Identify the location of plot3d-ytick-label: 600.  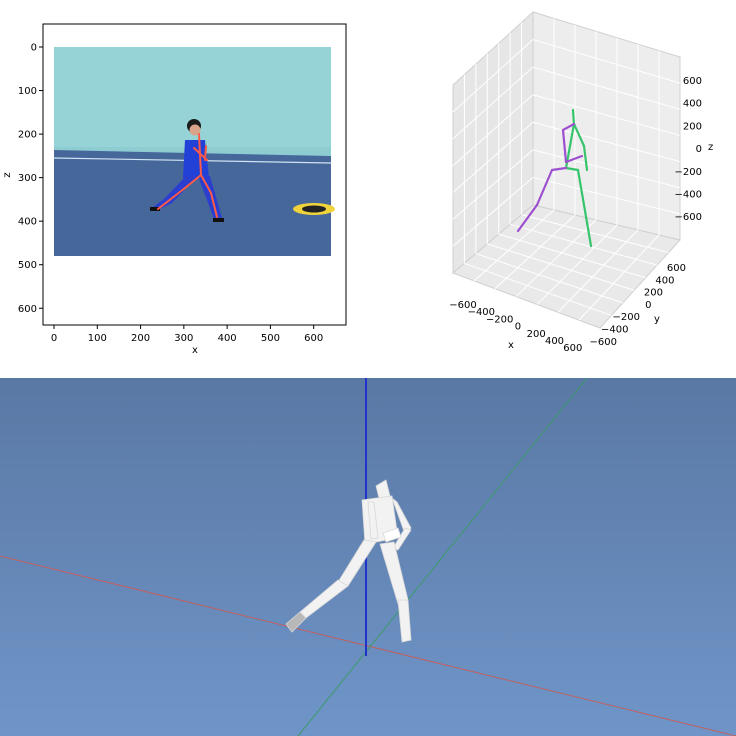
(676, 268).